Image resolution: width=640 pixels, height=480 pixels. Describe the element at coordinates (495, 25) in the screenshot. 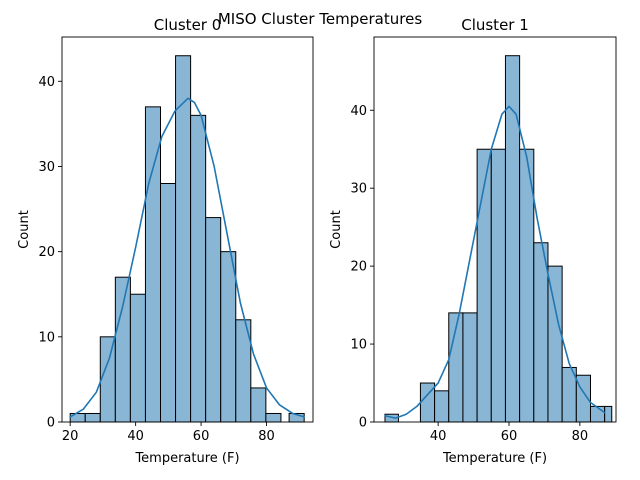

I see `chart-title: Cluster 1` at that location.